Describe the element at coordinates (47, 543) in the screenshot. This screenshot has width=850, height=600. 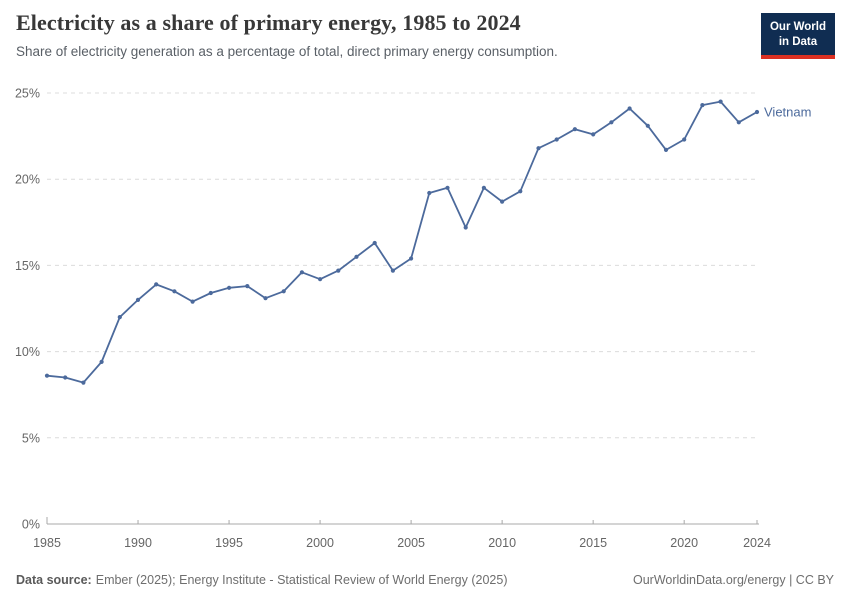
I see `x-axis-tick-label: 1985` at that location.